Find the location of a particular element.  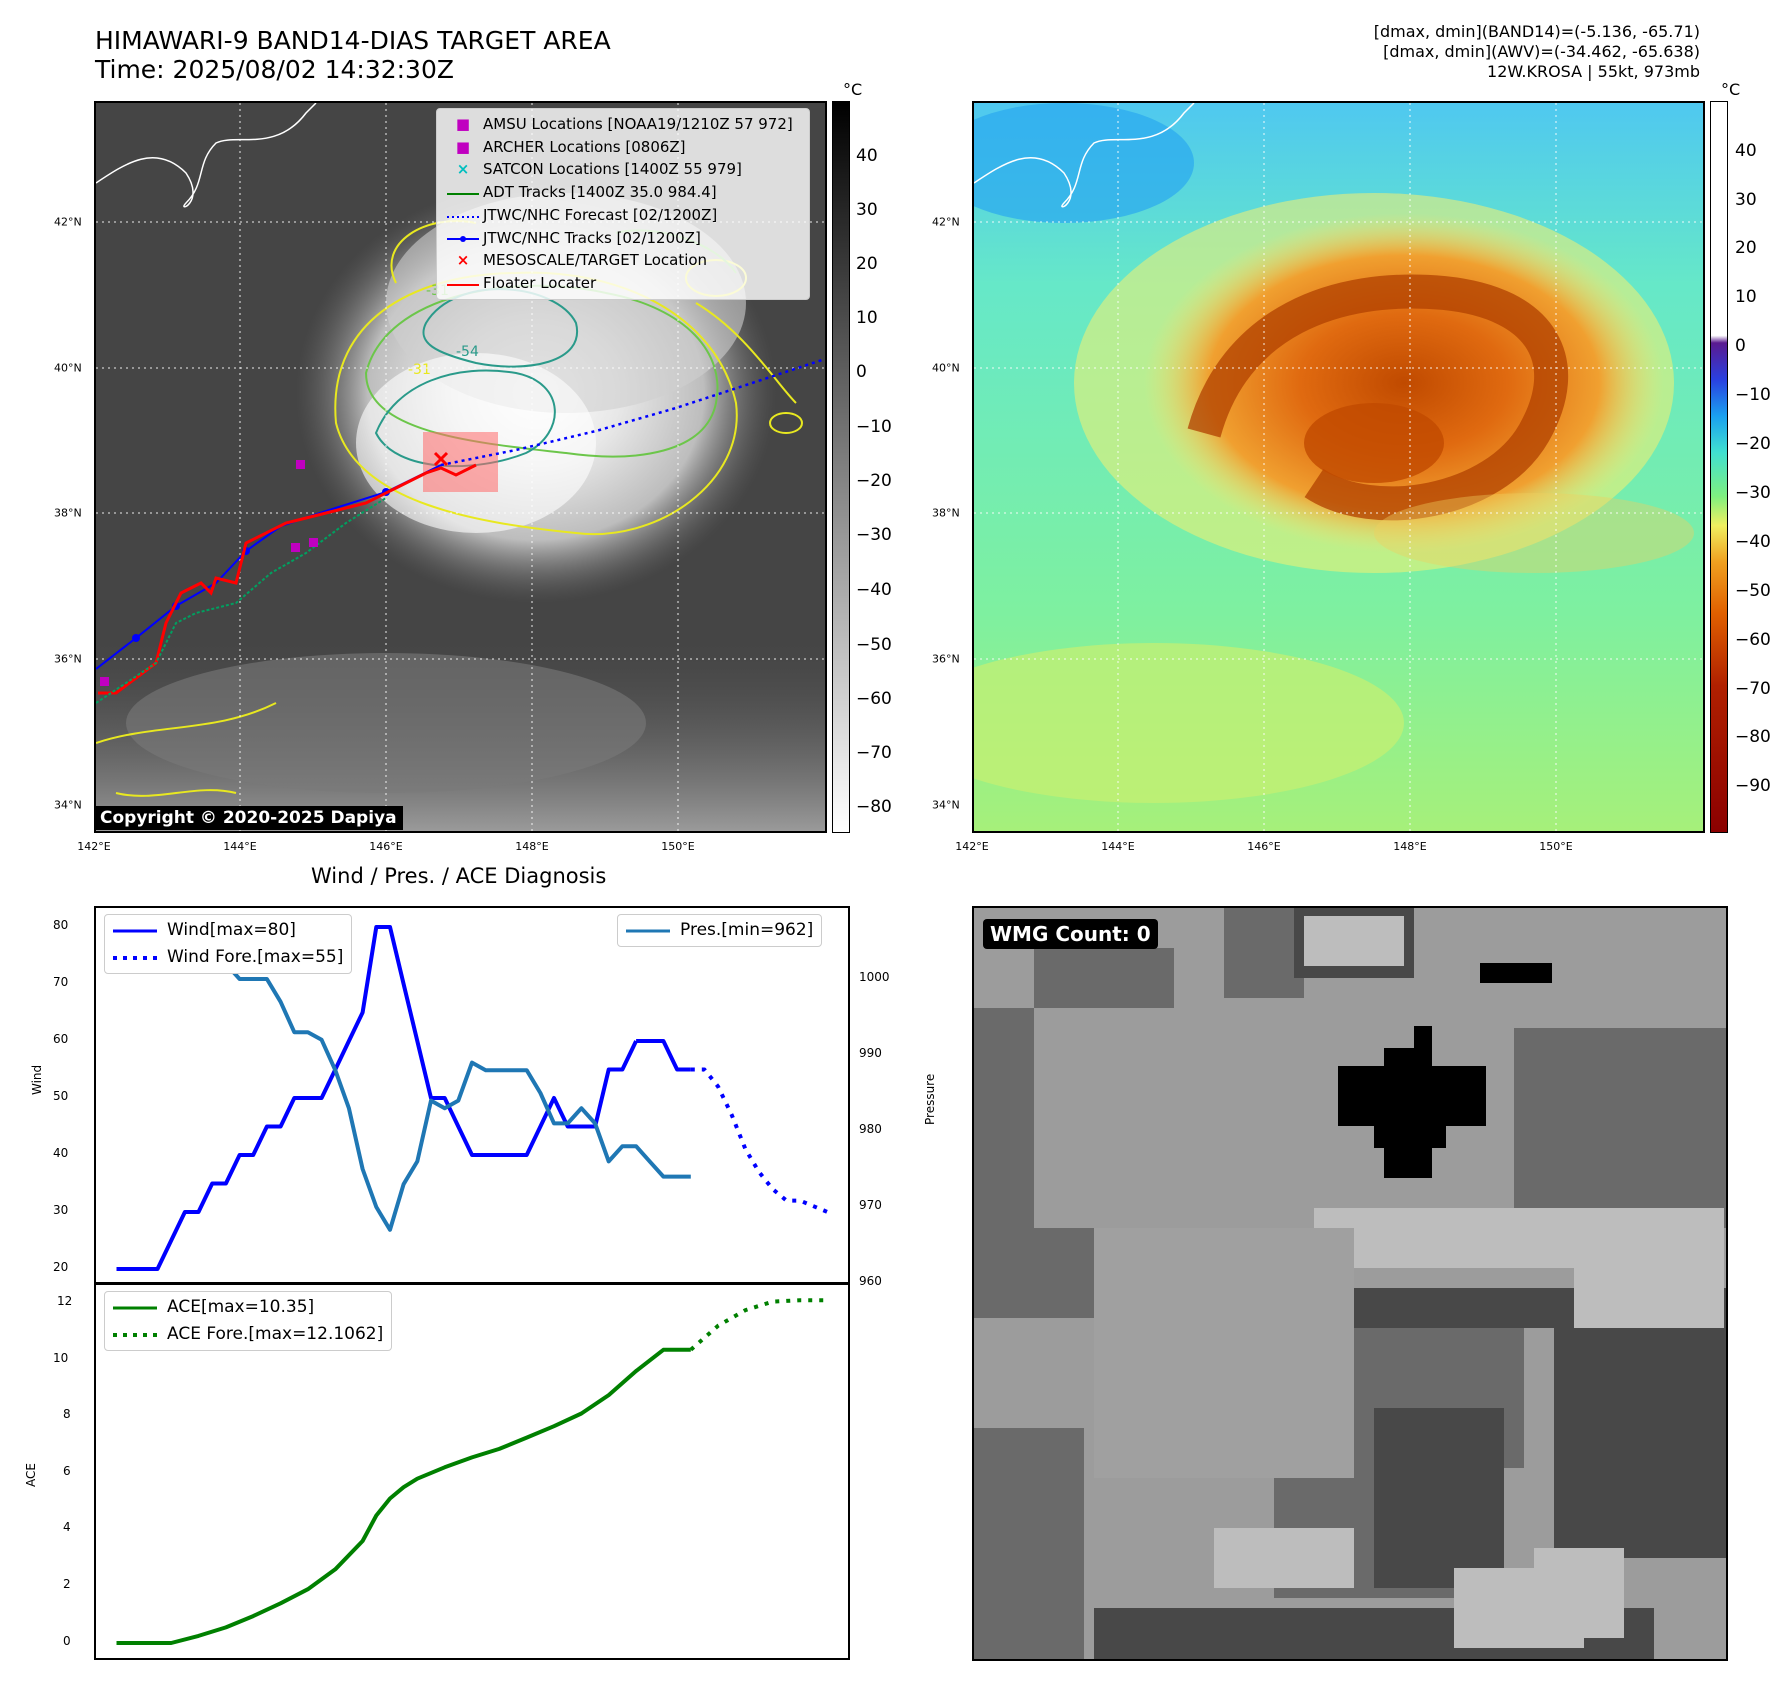

legend-ace-fore: ACE Fore.[max=12.1062] is located at coordinates (247, 1334).